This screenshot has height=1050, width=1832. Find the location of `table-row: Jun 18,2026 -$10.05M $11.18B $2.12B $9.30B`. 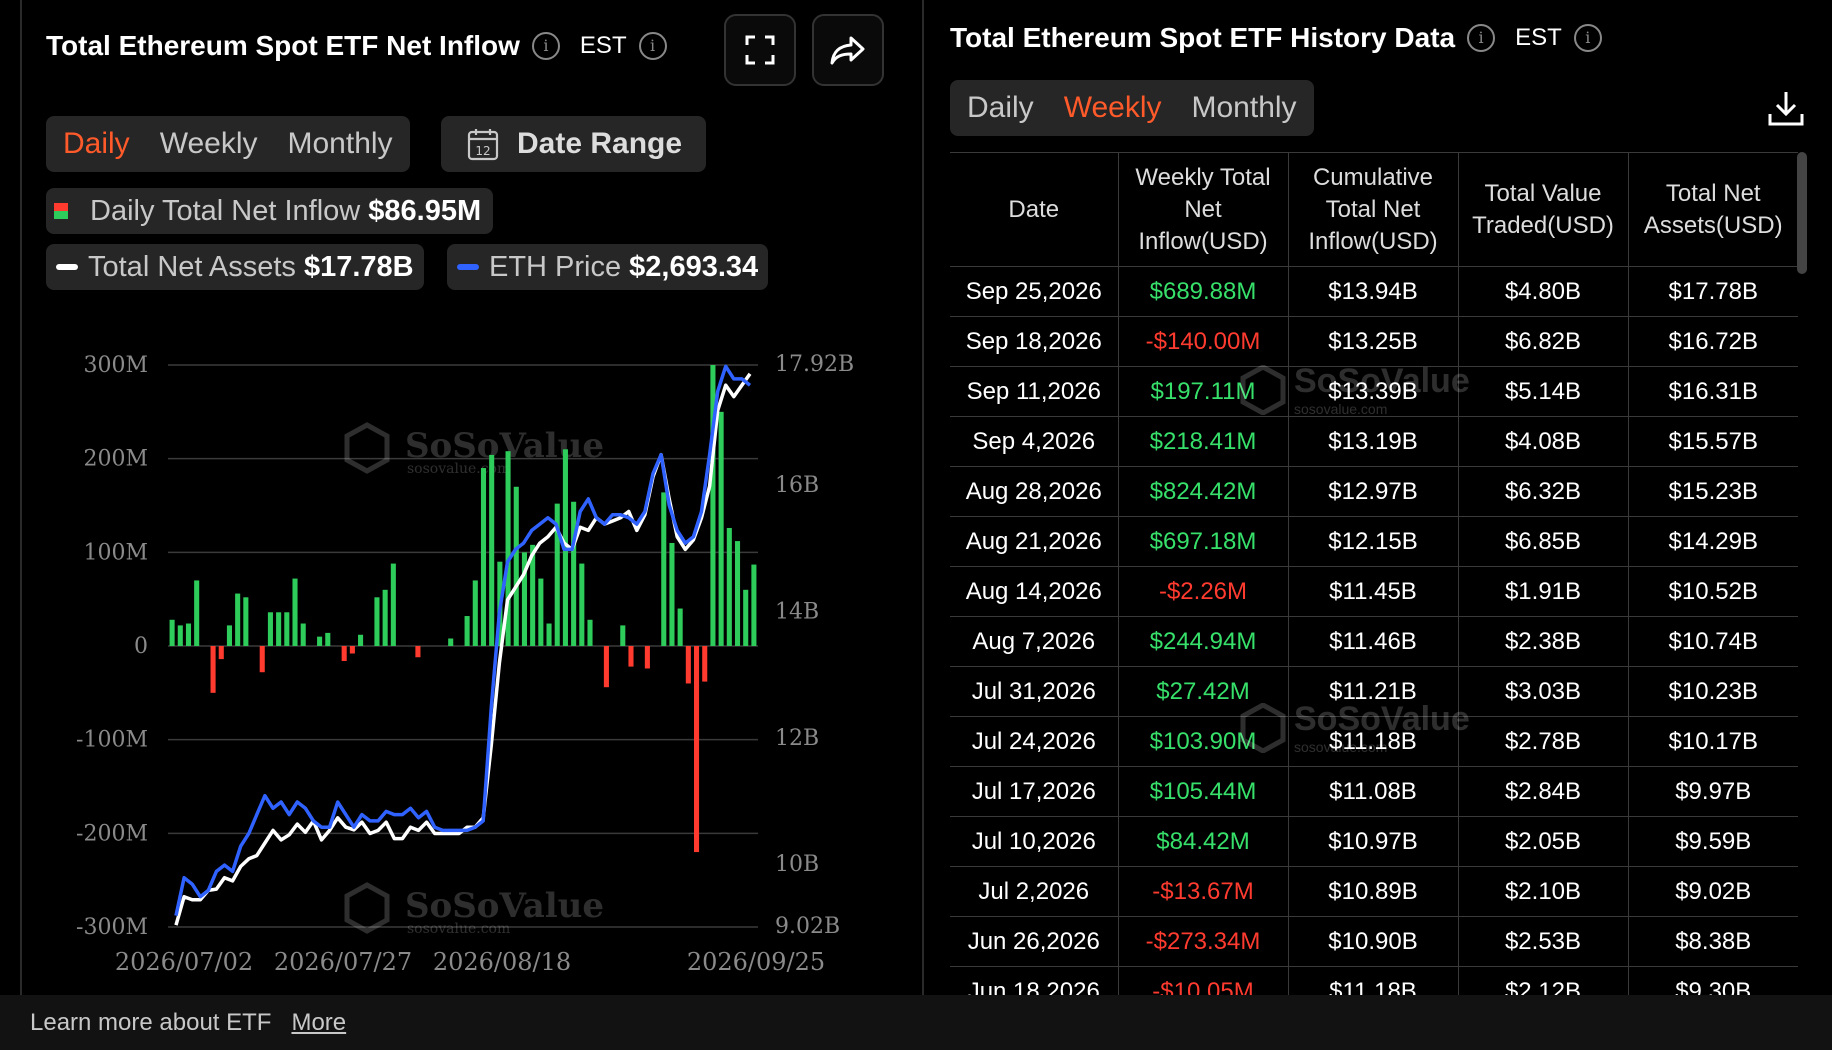

table-row: Jun 18,2026 -$10.05M $11.18B $2.12B $9.30B is located at coordinates (1374, 980).